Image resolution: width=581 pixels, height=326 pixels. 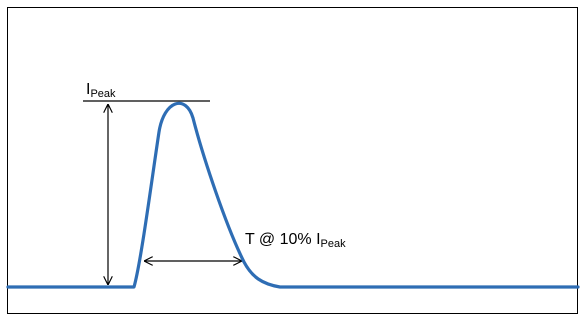 I want to click on peak-label-subscript: Peak, so click(x=103, y=94).